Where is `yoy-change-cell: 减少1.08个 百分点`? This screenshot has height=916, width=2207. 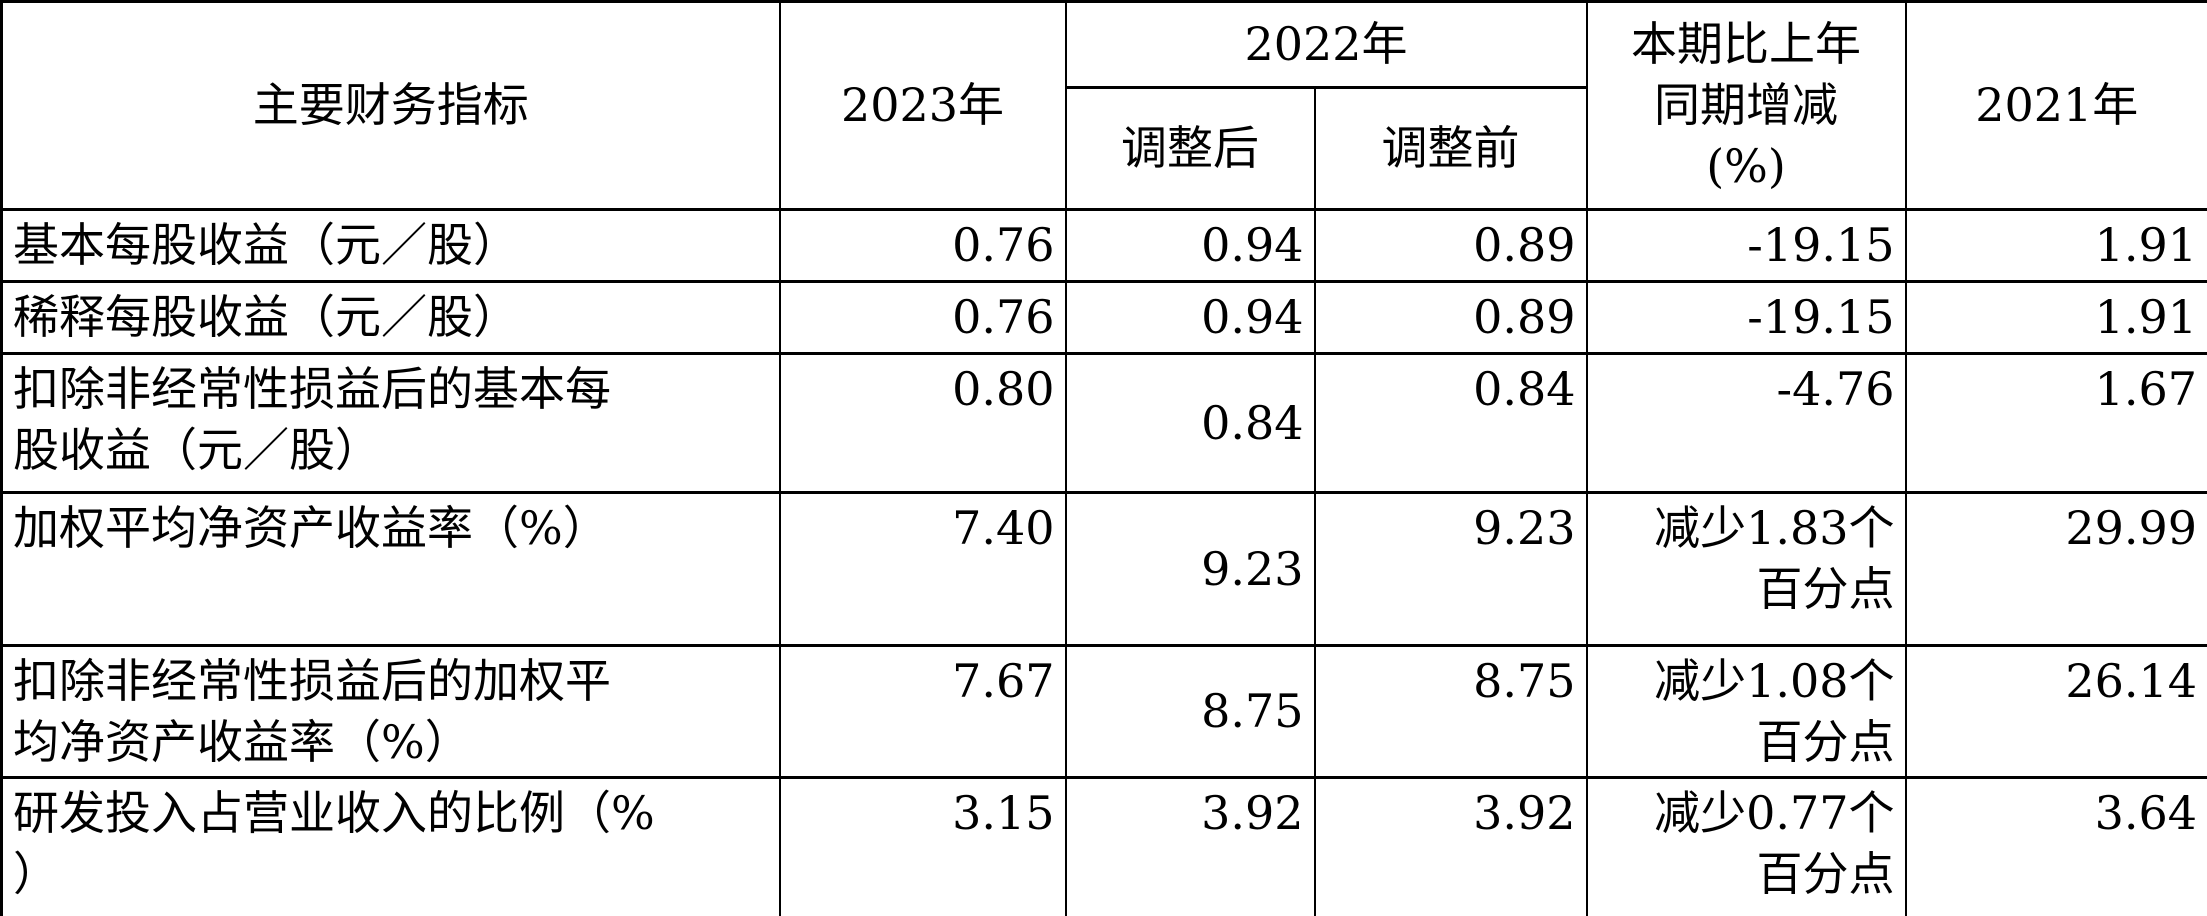 yoy-change-cell: 减少1.08个 百分点 is located at coordinates (1746, 711).